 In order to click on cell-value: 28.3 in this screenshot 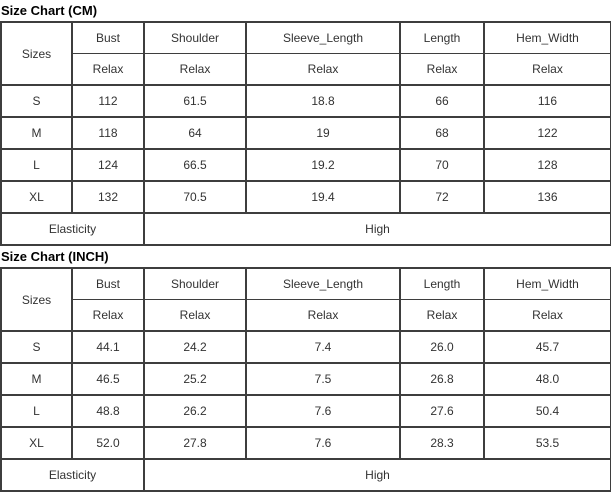, I will do `click(442, 443)`.